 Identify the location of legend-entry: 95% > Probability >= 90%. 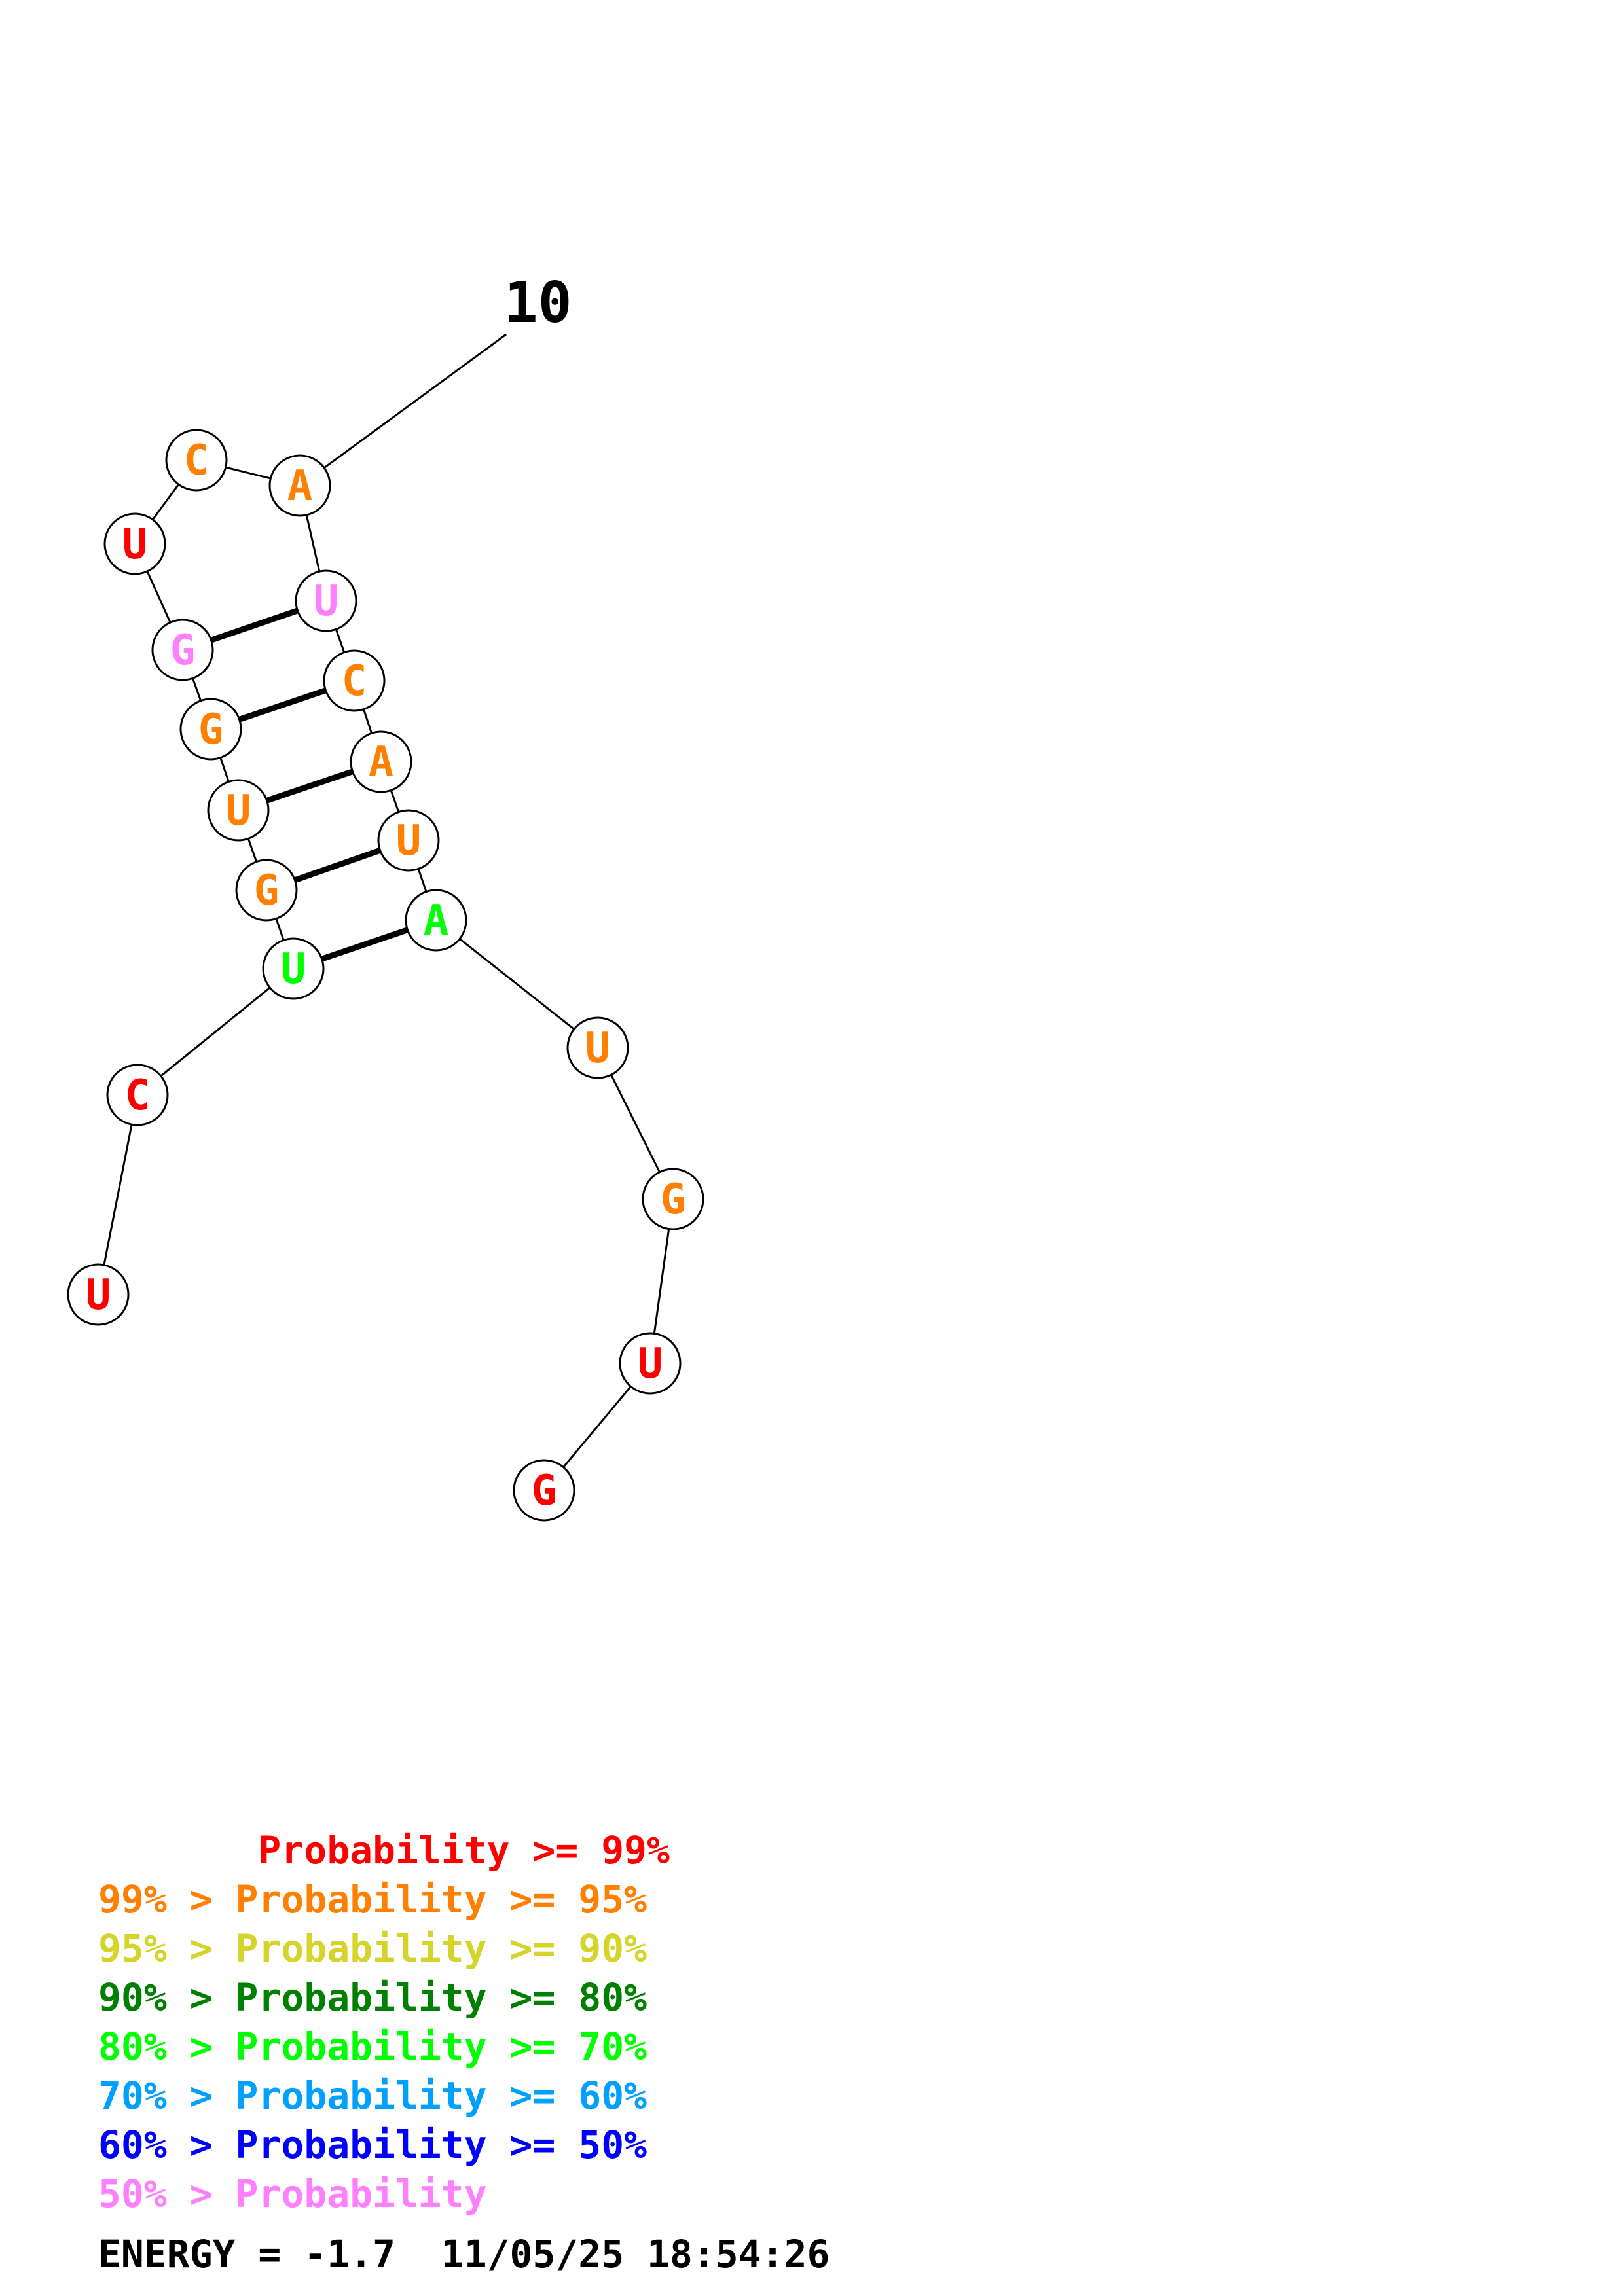
(372, 1948).